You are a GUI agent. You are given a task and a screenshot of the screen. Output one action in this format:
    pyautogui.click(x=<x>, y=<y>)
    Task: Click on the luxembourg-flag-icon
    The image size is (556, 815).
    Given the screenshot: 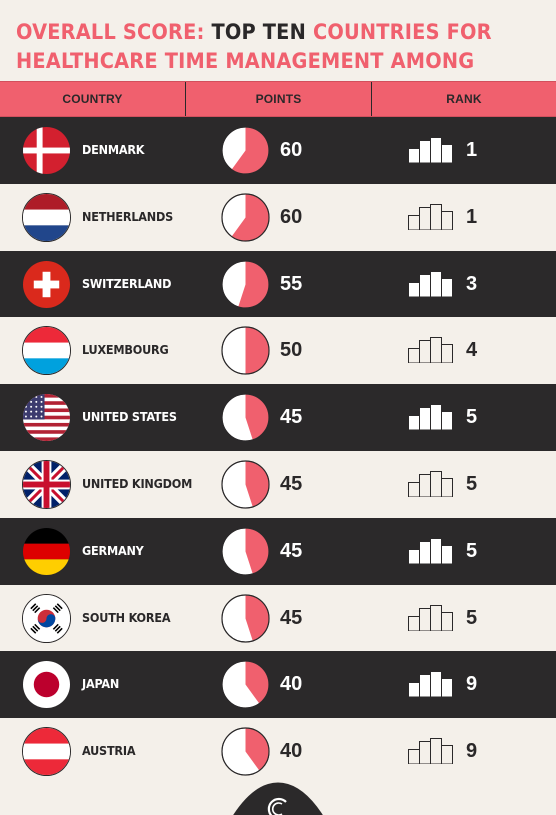 What is the action you would take?
    pyautogui.click(x=46, y=351)
    